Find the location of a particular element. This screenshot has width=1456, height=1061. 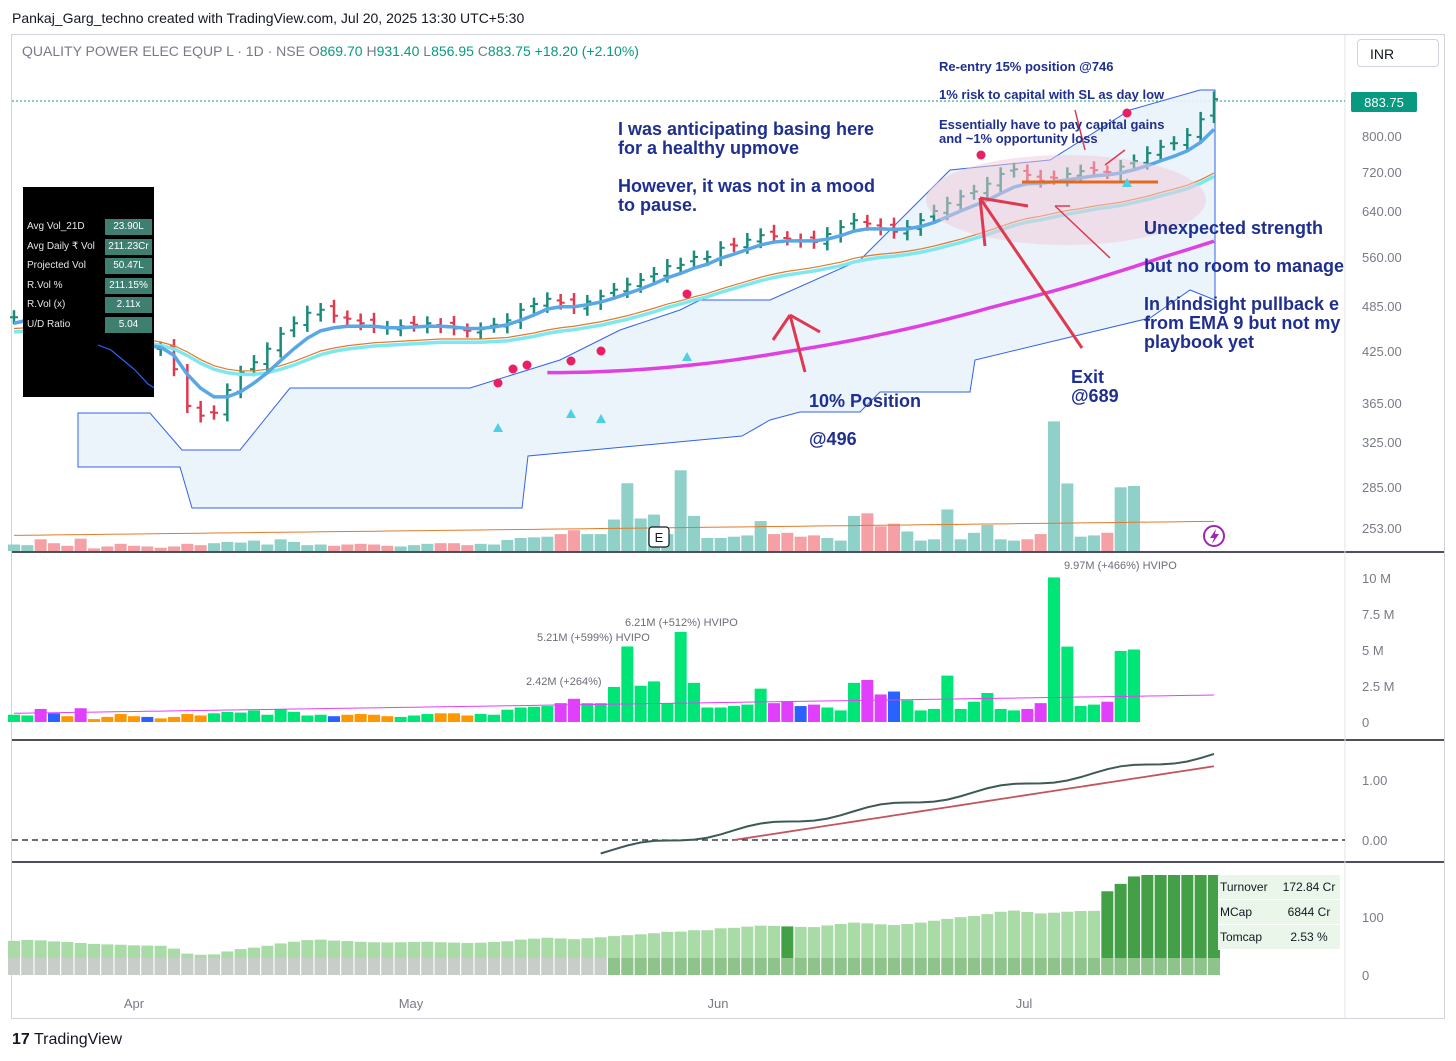

note-hindsight-3: playbook yet is located at coordinates (1199, 342).